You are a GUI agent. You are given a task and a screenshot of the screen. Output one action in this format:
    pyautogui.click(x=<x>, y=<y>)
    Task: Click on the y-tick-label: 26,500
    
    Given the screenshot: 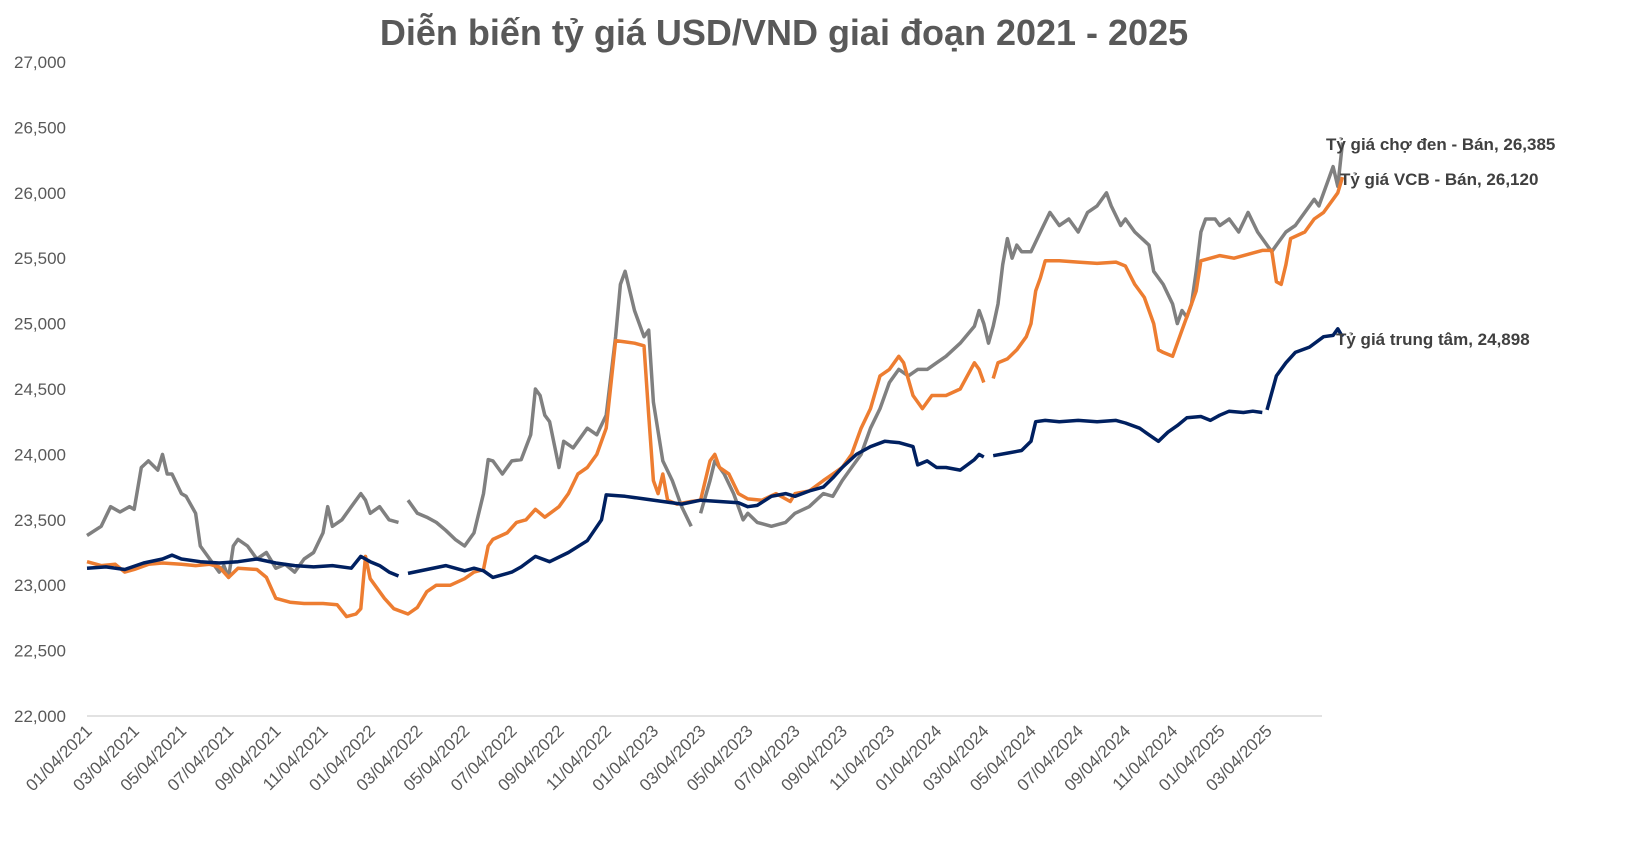 What is the action you would take?
    pyautogui.click(x=40, y=127)
    